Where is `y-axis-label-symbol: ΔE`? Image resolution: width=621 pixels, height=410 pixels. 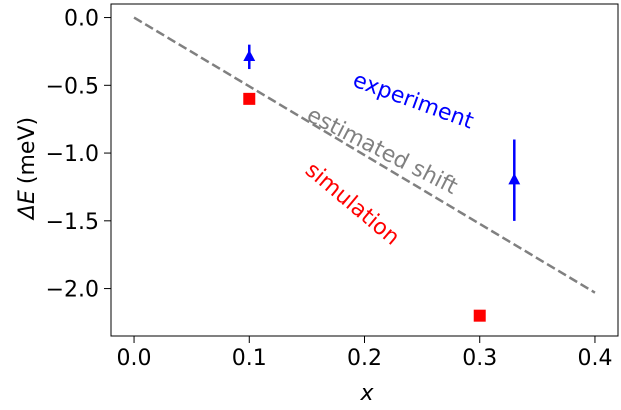 y-axis-label-symbol: ΔE is located at coordinates (27, 205).